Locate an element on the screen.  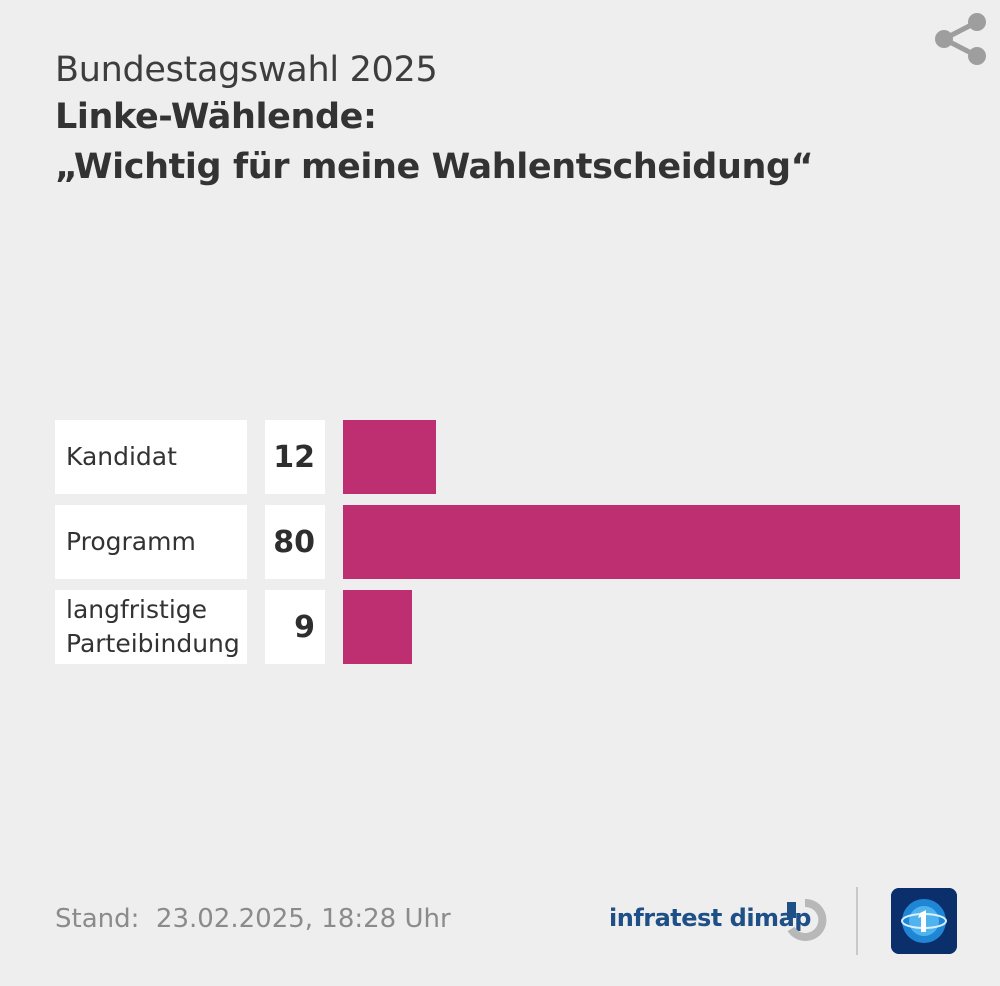
tagesschau-logo-icon is located at coordinates (924, 921).